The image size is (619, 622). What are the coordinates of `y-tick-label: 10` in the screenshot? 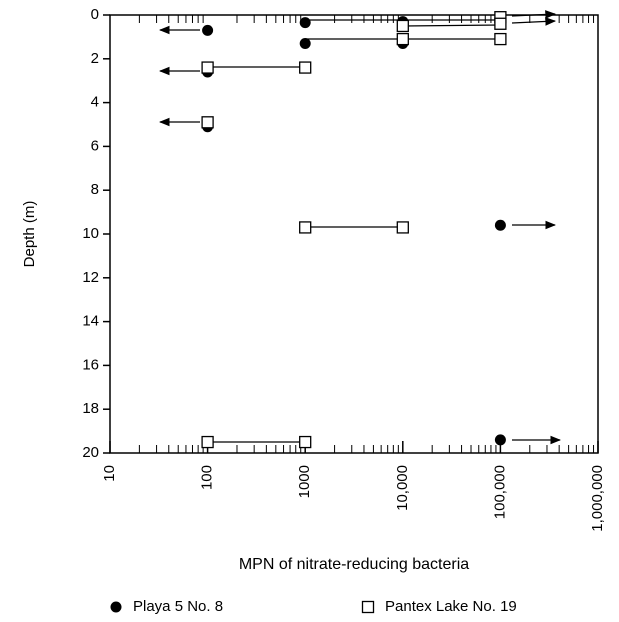 It's located at (90, 233).